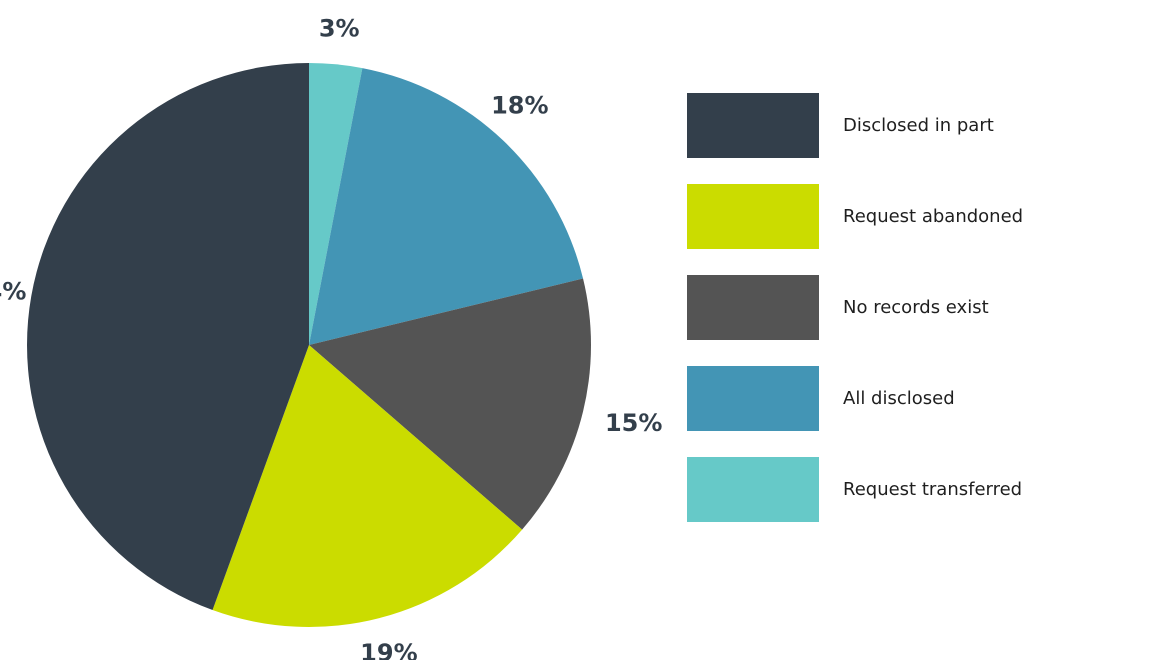 The image size is (1170, 664). Describe the element at coordinates (933, 489) in the screenshot. I see `legend-label: Request transferred` at that location.